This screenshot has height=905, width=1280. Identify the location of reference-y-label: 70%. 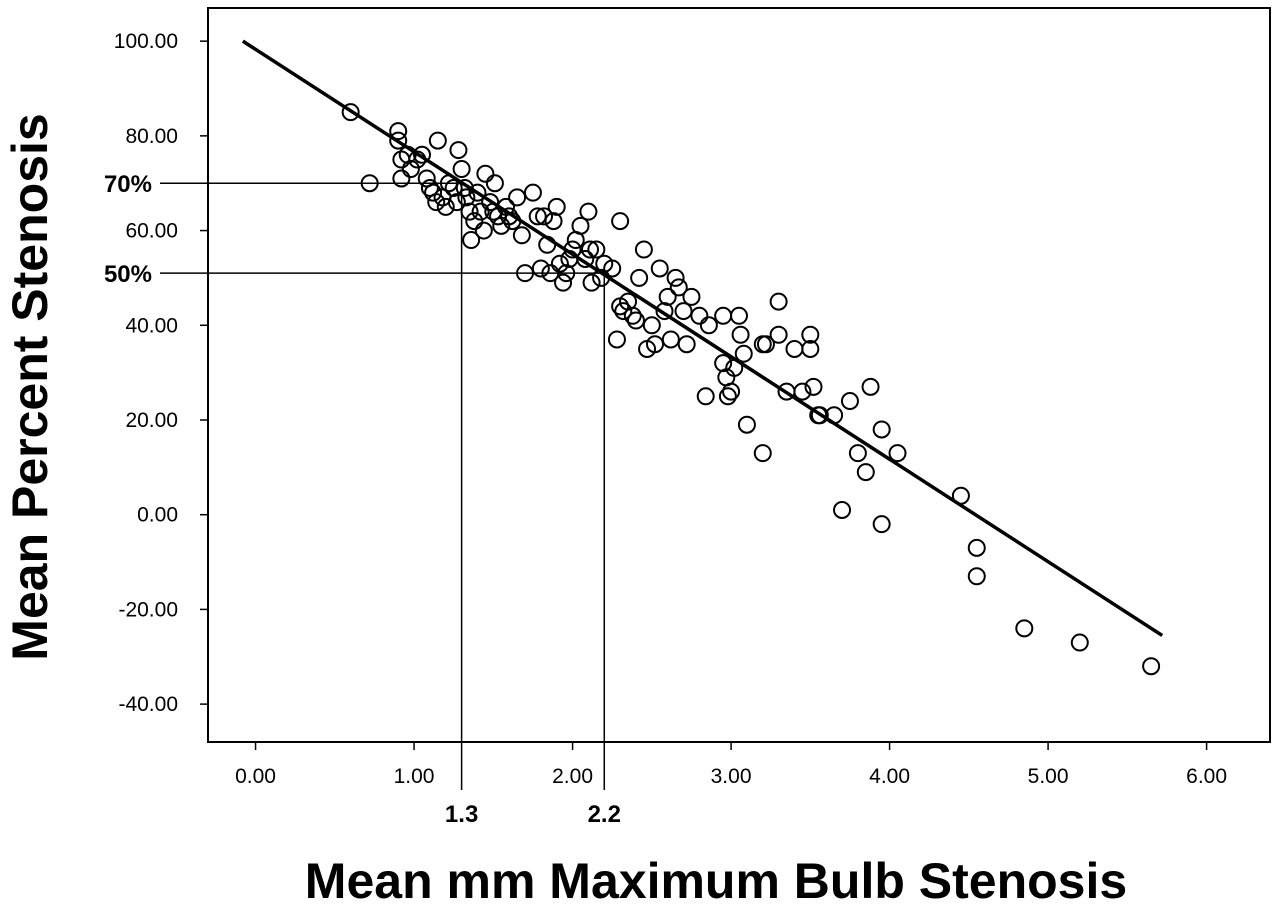
(128, 184).